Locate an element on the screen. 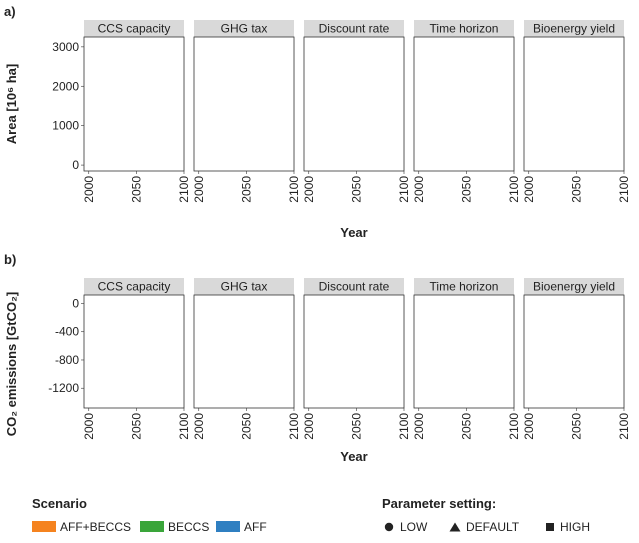  legend-swatch-beccs is located at coordinates (152, 526).